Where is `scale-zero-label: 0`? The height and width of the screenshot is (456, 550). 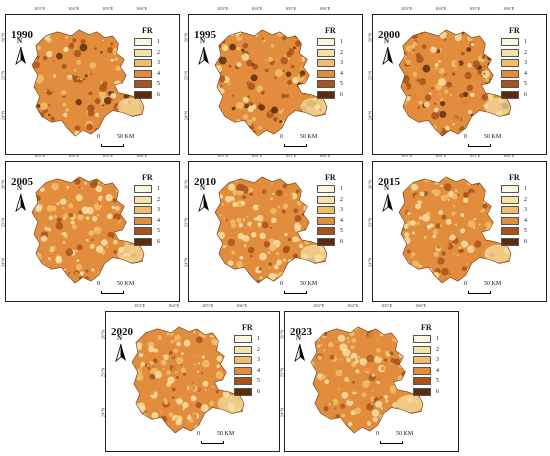
scale-zero-label: 0 is located at coordinates (98, 284).